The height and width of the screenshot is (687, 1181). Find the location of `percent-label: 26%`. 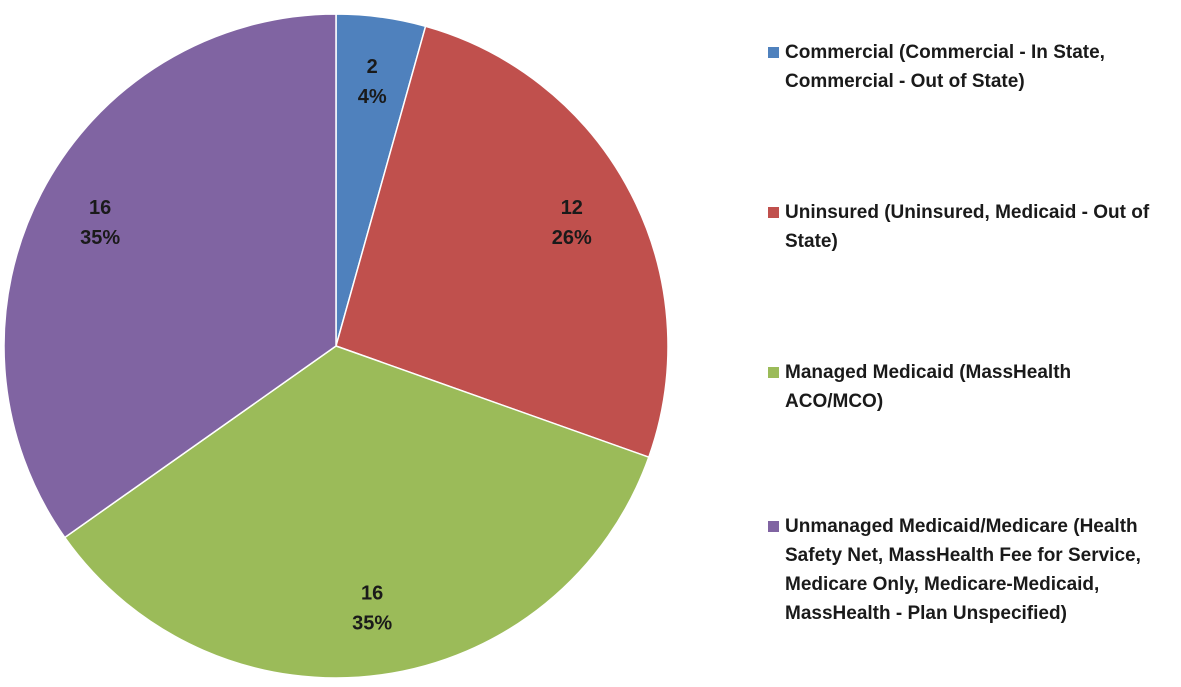

percent-label: 26% is located at coordinates (572, 238).